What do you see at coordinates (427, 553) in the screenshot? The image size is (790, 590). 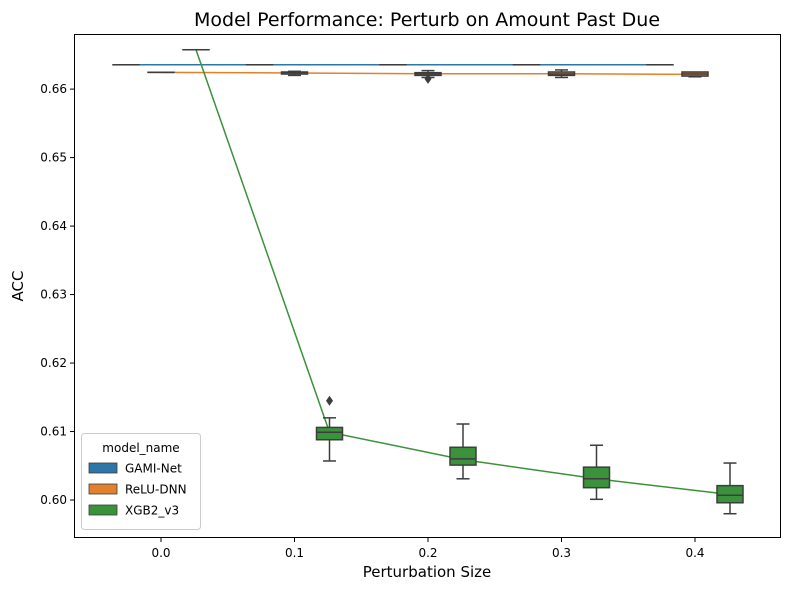 I see `x-tick-label: 0.2` at bounding box center [427, 553].